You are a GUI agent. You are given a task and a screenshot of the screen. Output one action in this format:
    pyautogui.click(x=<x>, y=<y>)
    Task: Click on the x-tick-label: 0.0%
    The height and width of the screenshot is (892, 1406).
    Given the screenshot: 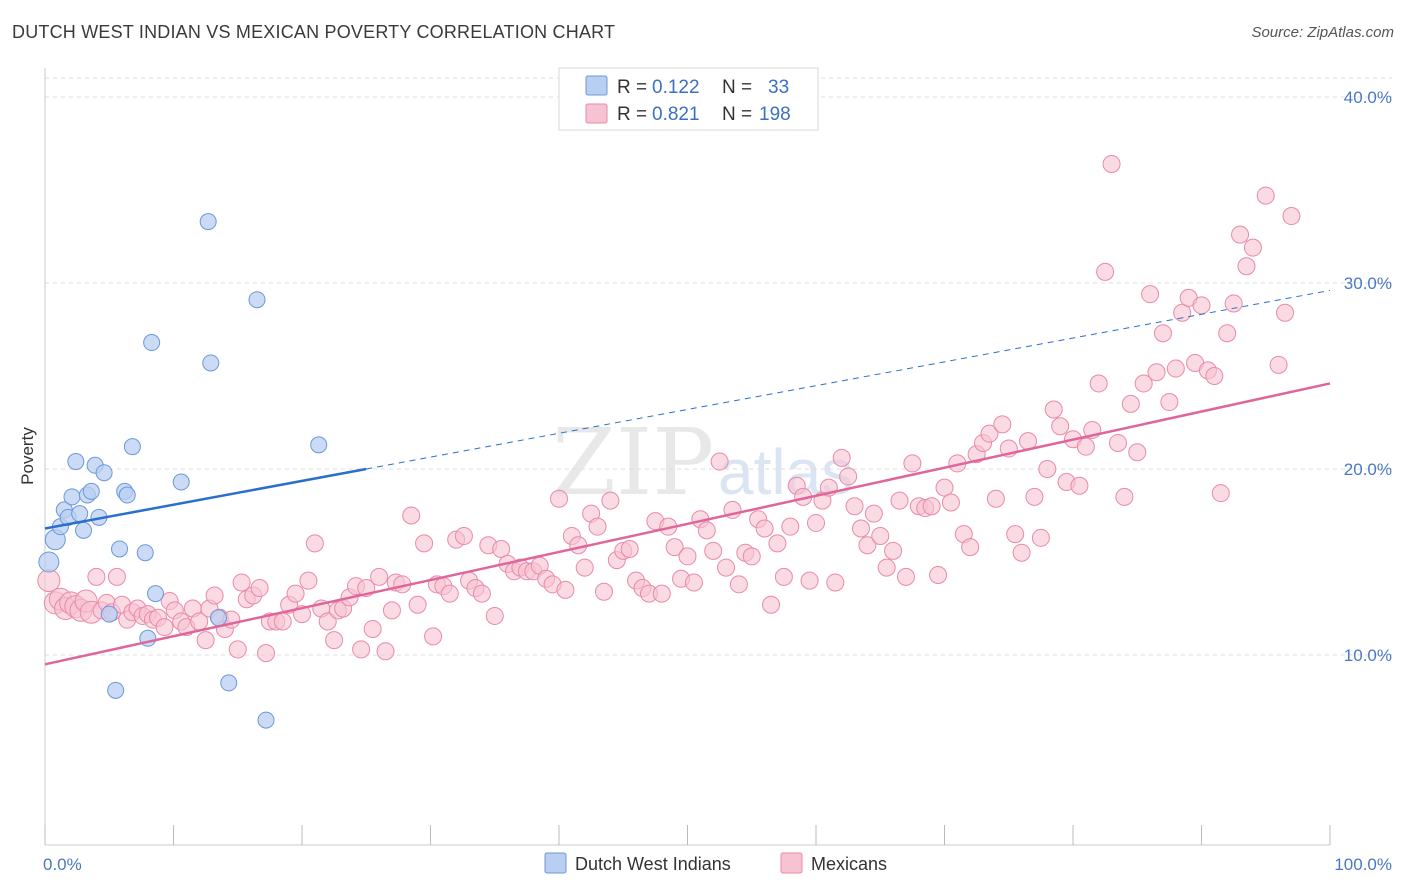 What is the action you would take?
    pyautogui.click(x=62, y=864)
    